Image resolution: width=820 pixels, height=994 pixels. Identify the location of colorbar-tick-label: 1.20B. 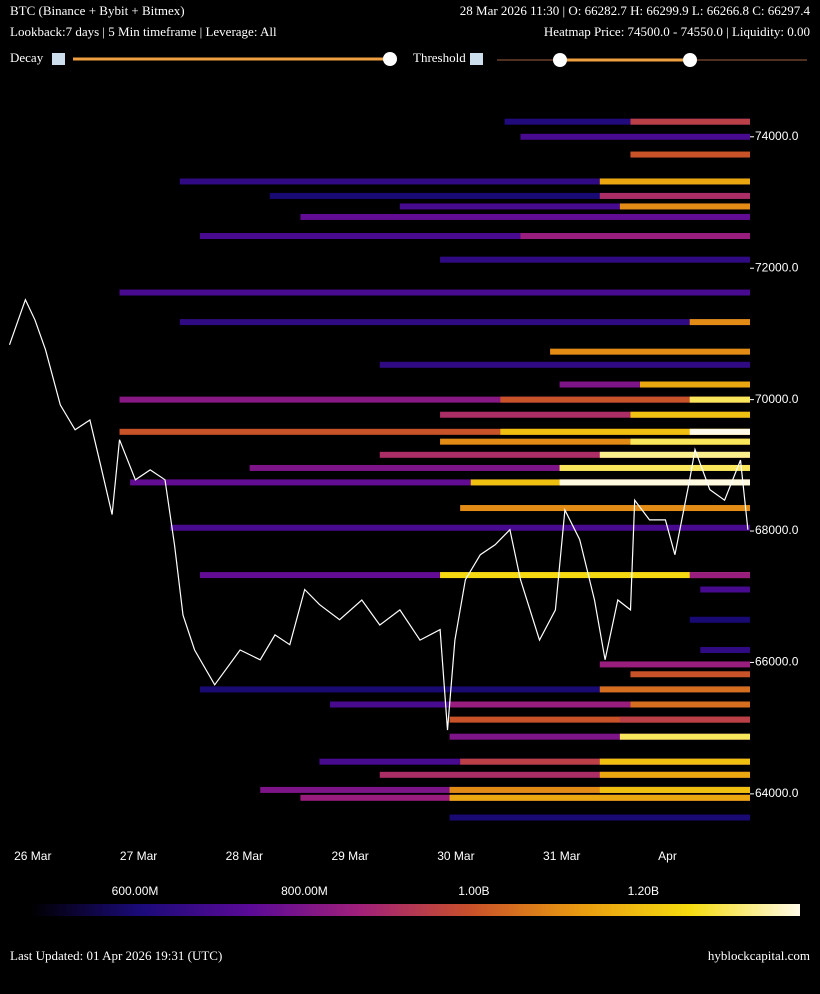
(643, 891).